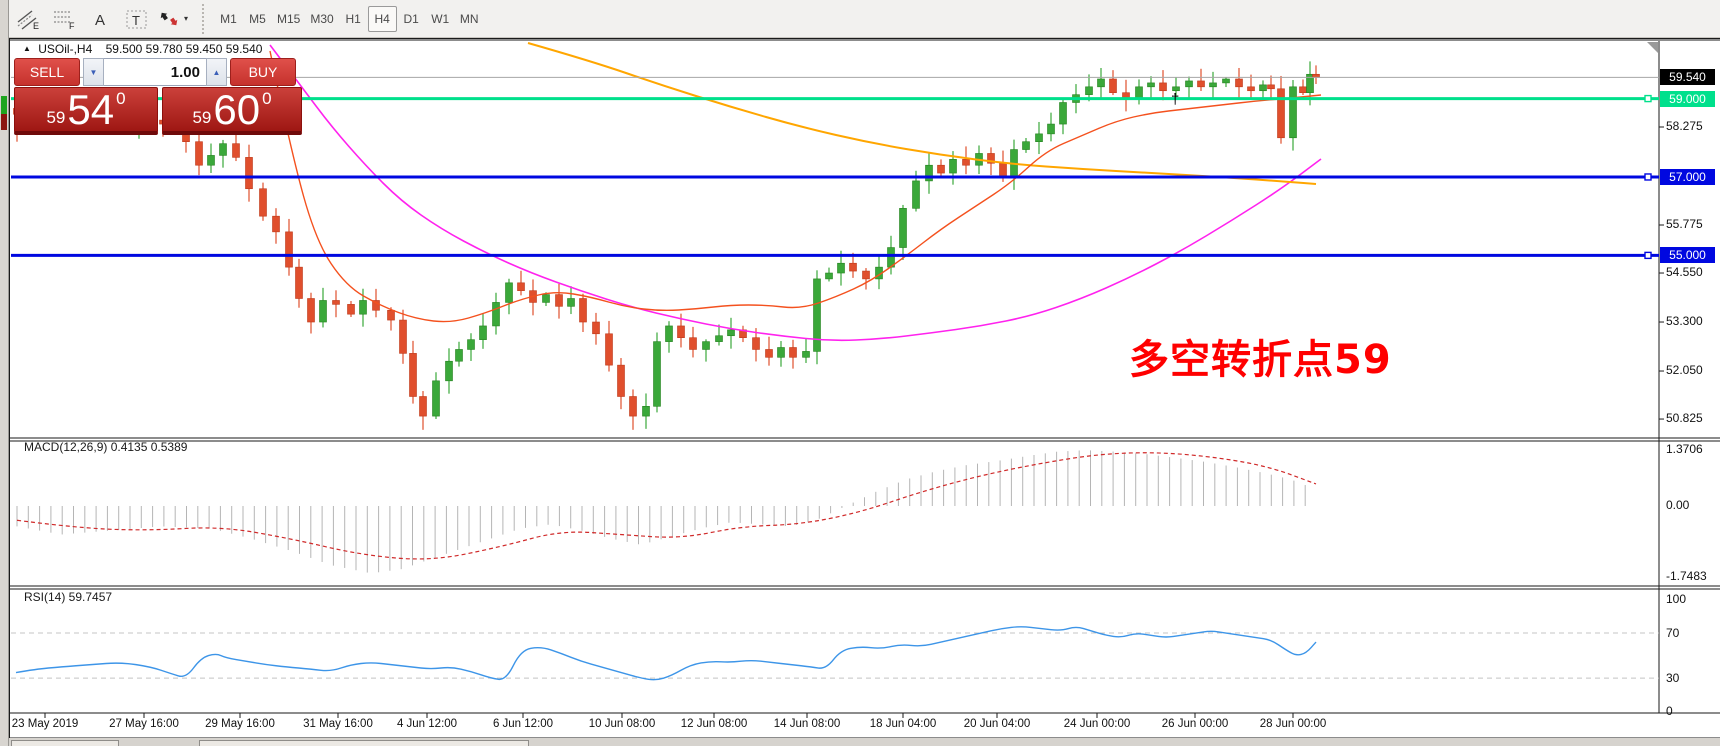 The height and width of the screenshot is (746, 1720). Describe the element at coordinates (1687, 98) in the screenshot. I see `level-price-badge: 59.000` at that location.